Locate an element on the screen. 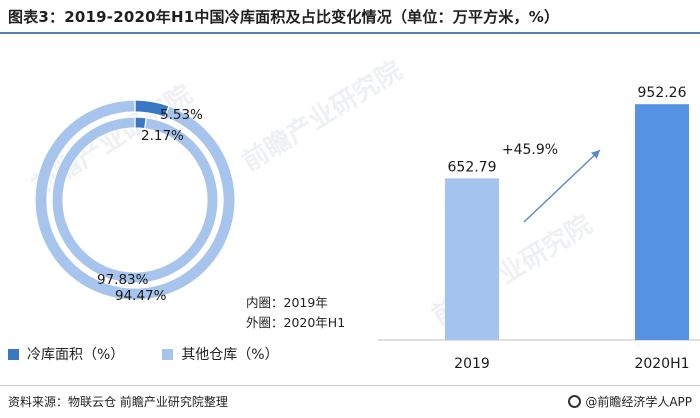  donut-chart: 2.17% 97.83% 5.53% 94.47% is located at coordinates (135, 201).